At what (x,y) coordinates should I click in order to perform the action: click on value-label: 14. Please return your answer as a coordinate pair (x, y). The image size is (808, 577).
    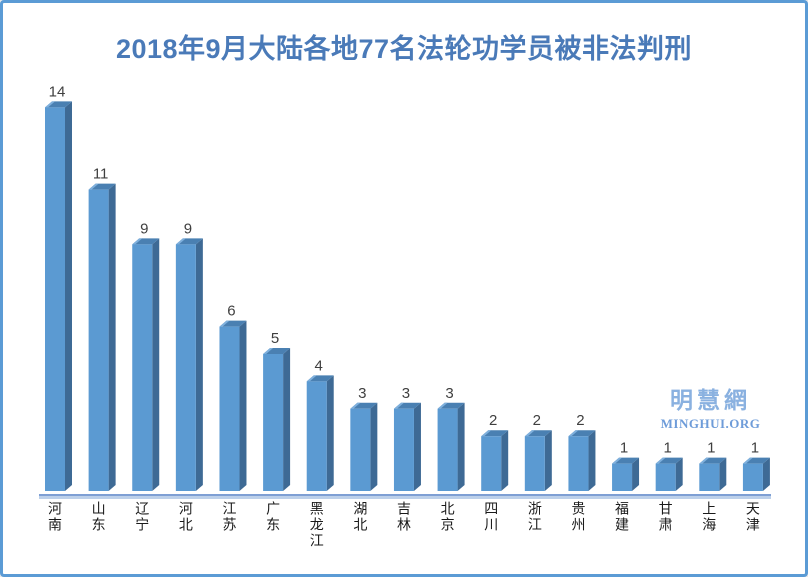
    Looking at the image, I should click on (57, 91).